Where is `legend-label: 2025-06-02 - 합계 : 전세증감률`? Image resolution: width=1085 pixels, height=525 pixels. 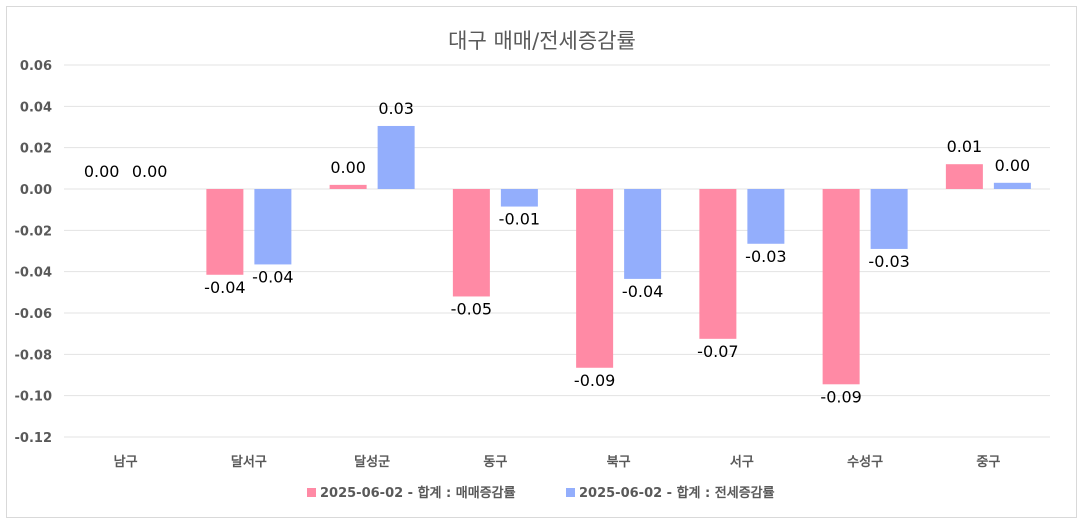
legend-label: 2025-06-02 - 합계 : 전세증감률 is located at coordinates (677, 493).